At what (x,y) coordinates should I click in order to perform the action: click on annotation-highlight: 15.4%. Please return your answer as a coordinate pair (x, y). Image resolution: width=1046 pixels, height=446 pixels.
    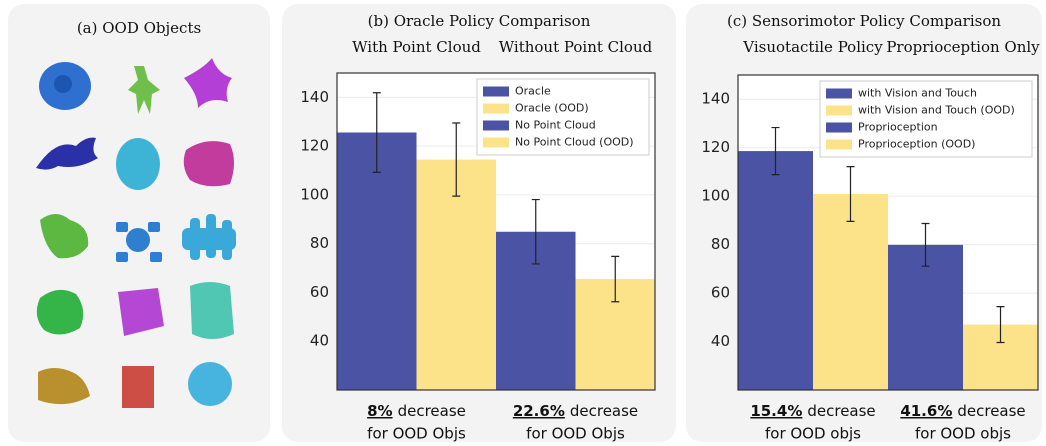
    Looking at the image, I should click on (776, 411).